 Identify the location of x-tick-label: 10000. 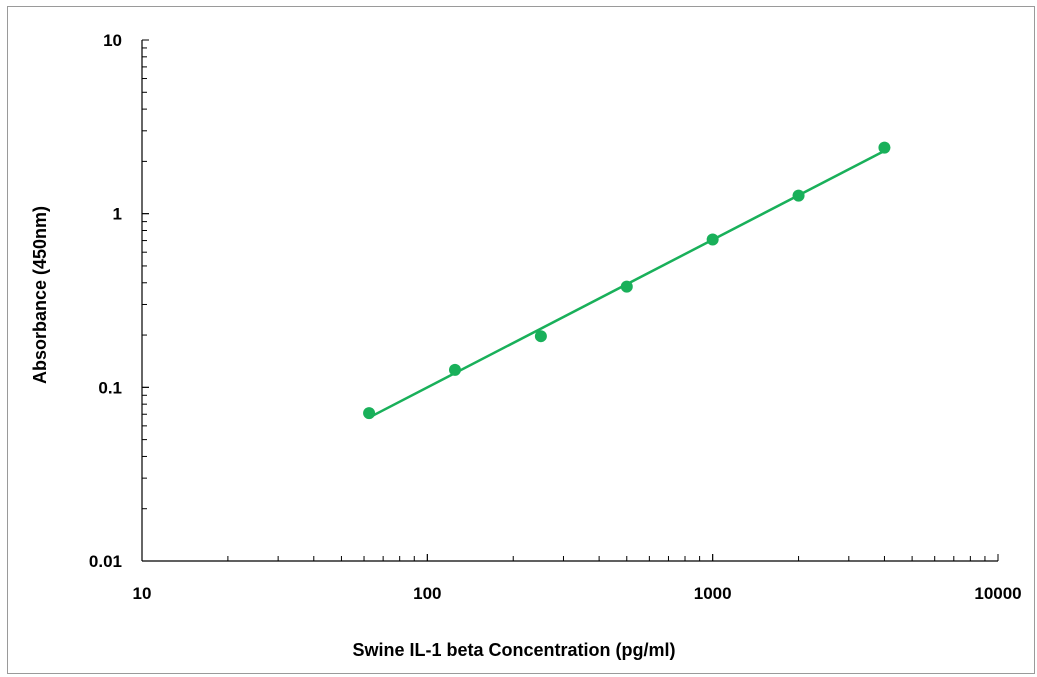
(997, 593).